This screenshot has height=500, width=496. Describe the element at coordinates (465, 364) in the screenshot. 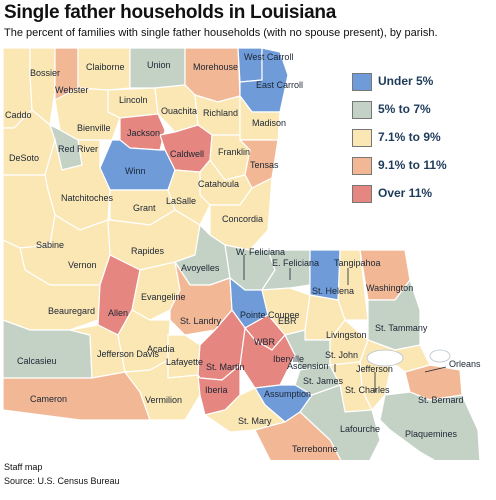

I see `label-orleans: Orleans` at that location.